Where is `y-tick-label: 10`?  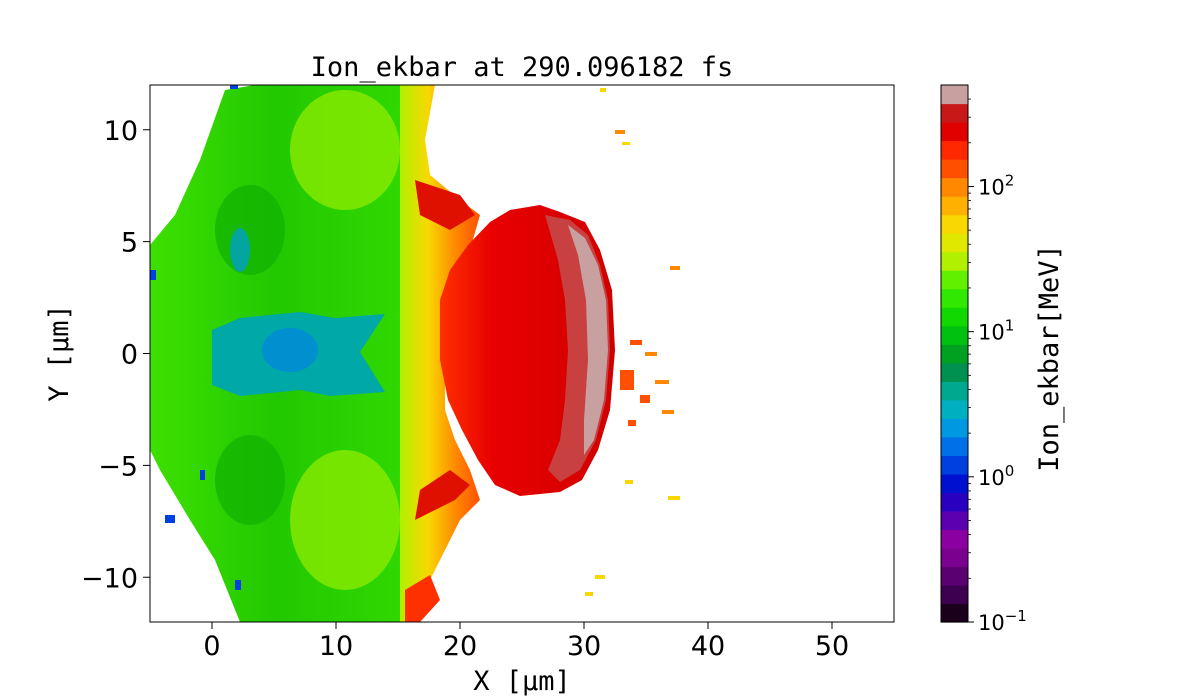 y-tick-label: 10 is located at coordinates (121, 131).